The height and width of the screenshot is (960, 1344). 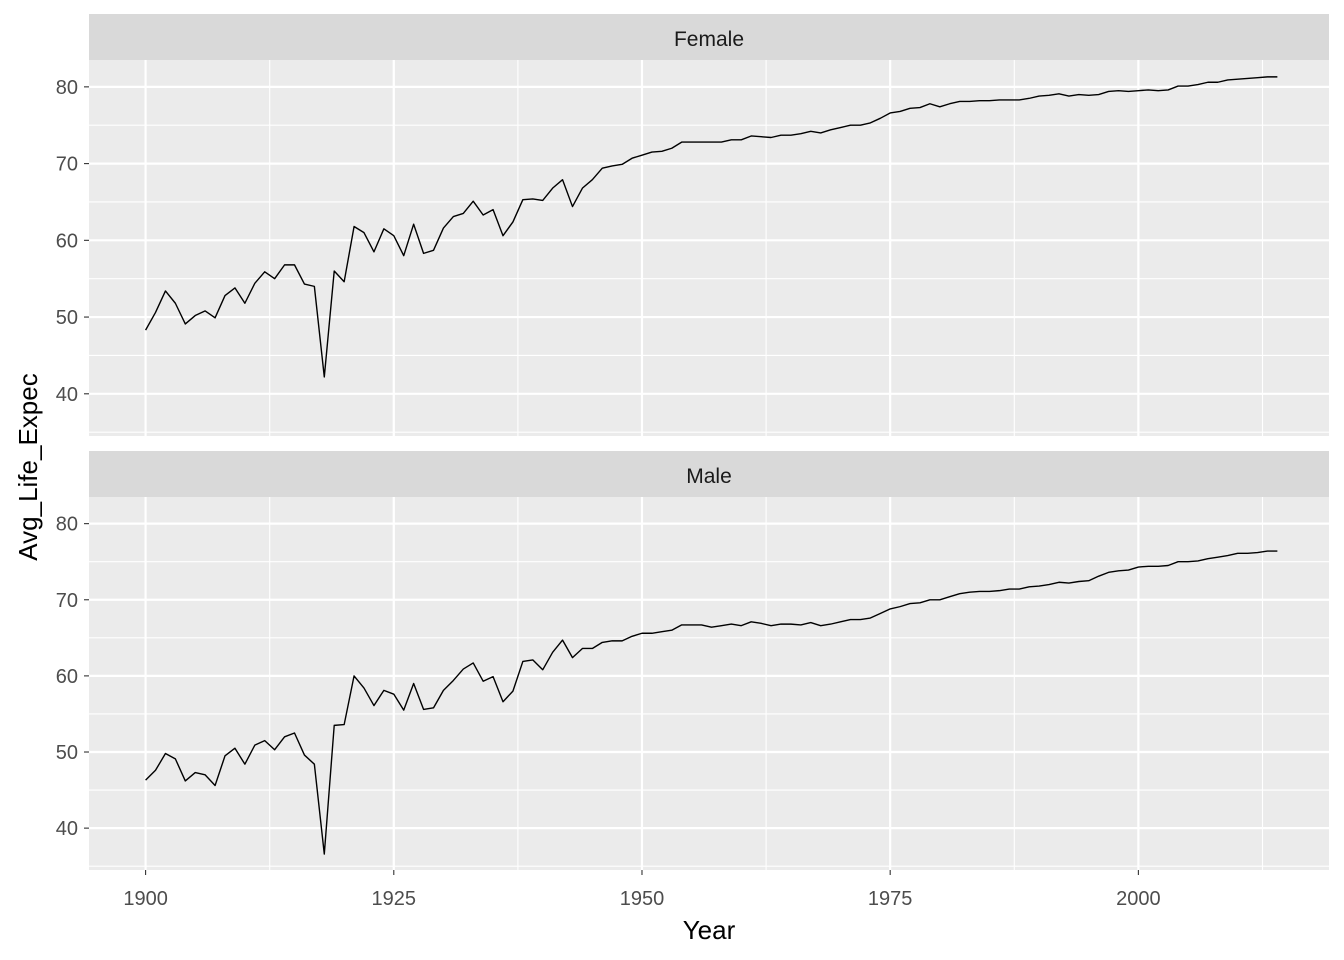 I want to click on y-axis-title: Avg_Life_Expec, so click(x=28, y=466).